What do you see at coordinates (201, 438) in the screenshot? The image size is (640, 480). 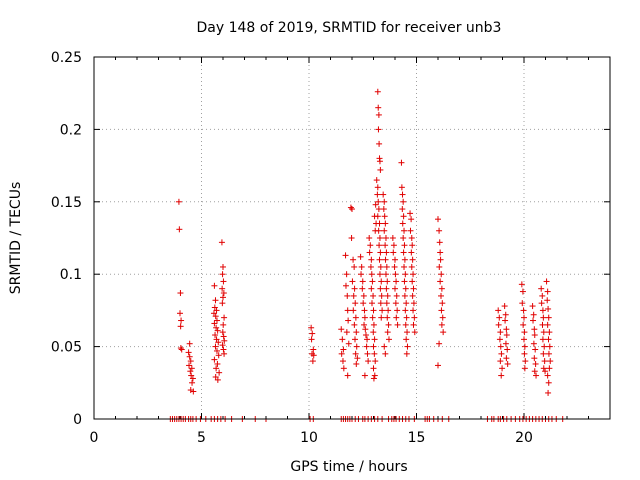 I see `x-tick-label: 5` at bounding box center [201, 438].